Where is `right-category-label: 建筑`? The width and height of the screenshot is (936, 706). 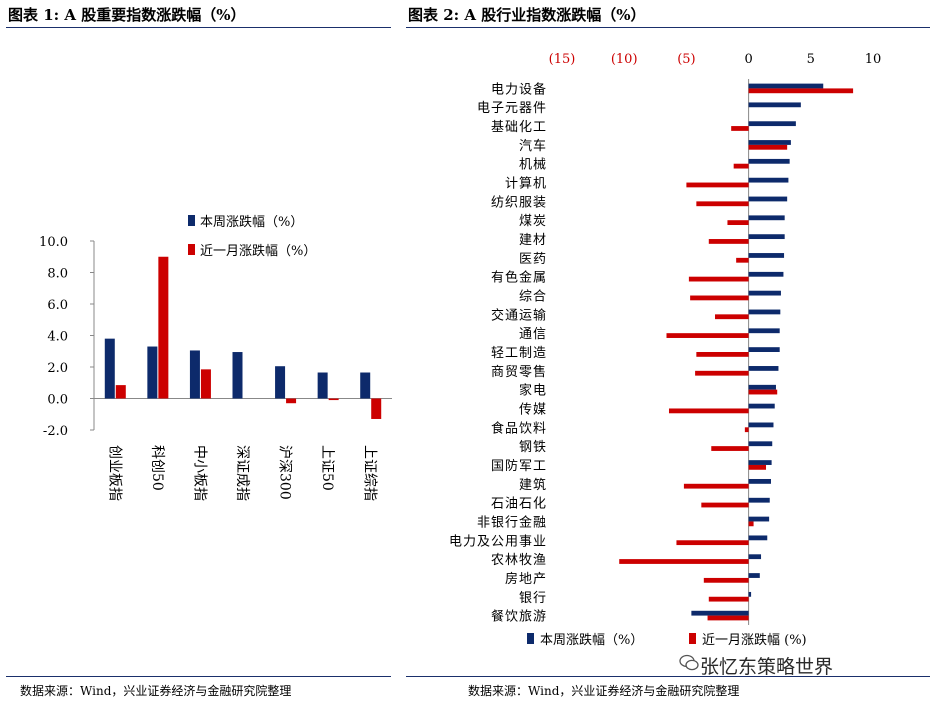
right-category-label: 建筑 is located at coordinates (533, 485).